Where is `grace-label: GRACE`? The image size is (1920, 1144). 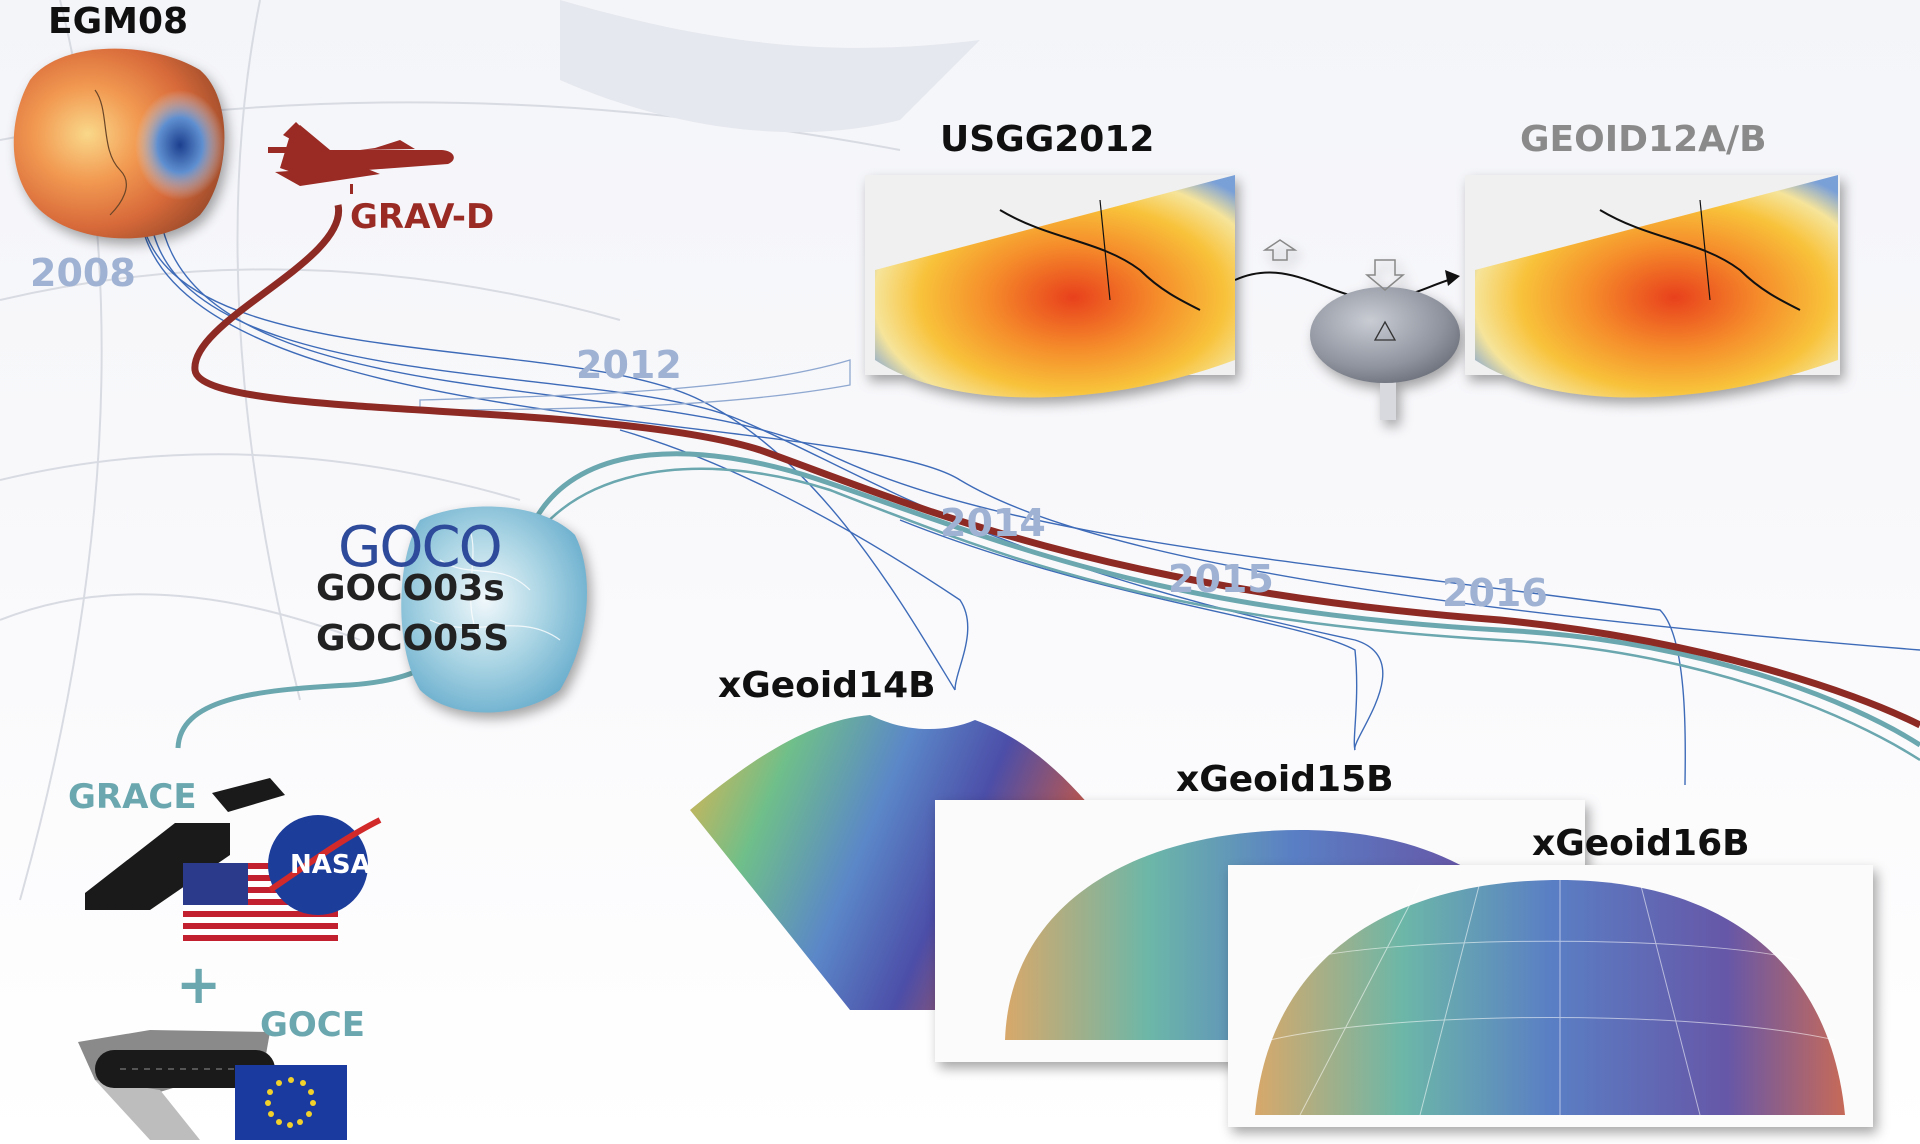 grace-label: GRACE is located at coordinates (132, 797).